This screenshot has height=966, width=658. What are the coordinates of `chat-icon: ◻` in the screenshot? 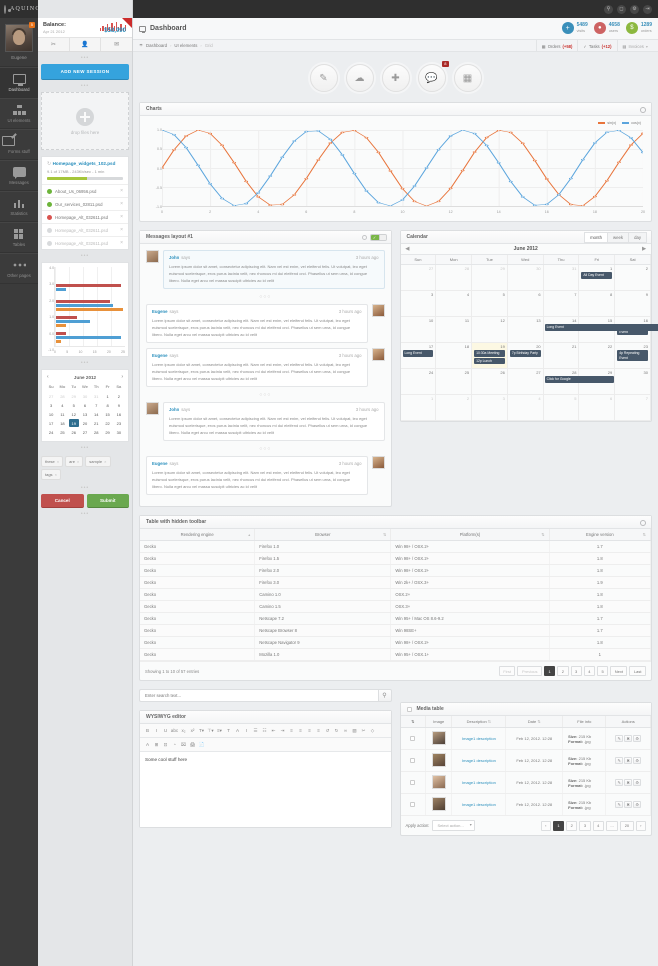 It's located at (621, 9).